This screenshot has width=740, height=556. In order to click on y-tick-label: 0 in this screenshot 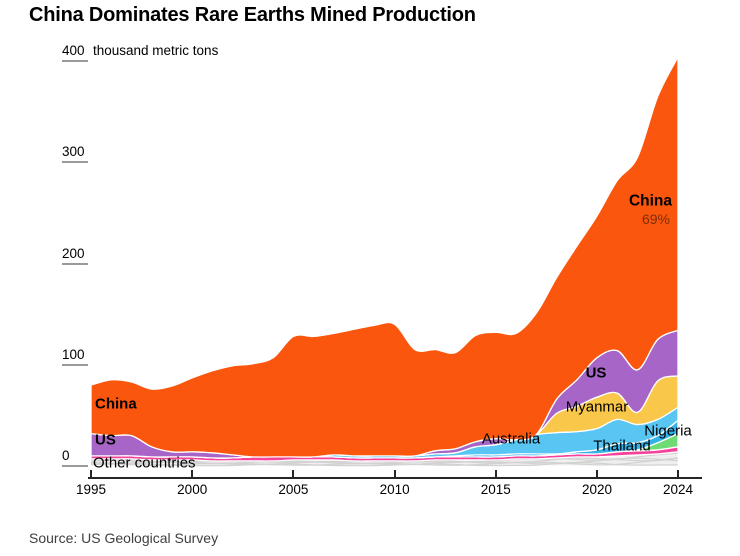, I will do `click(66, 455)`.